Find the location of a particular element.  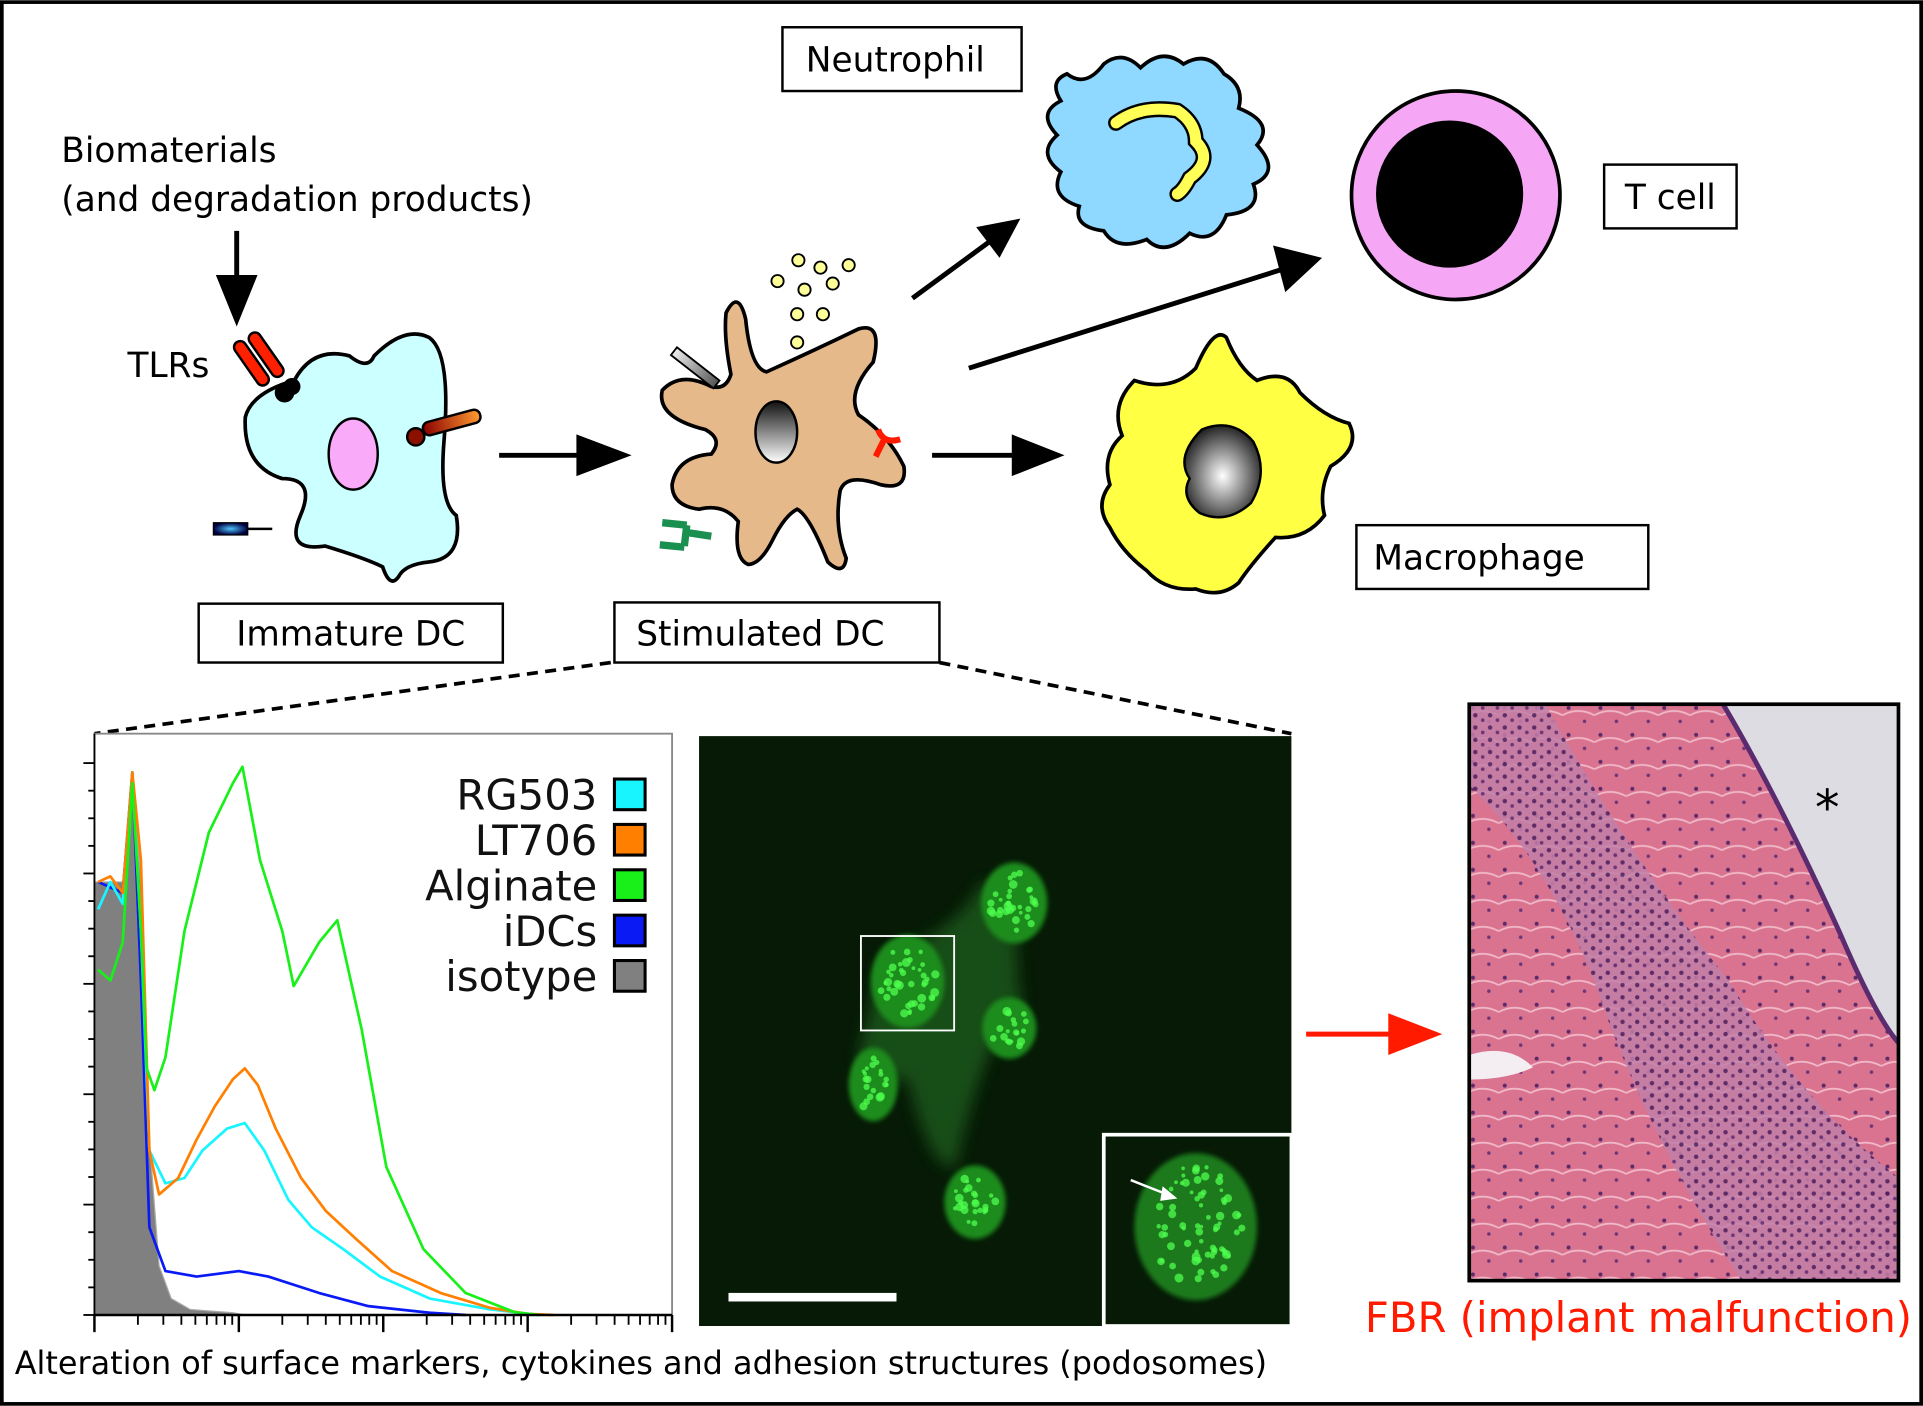

legend-label-alginate: Alginate is located at coordinates (511, 885).